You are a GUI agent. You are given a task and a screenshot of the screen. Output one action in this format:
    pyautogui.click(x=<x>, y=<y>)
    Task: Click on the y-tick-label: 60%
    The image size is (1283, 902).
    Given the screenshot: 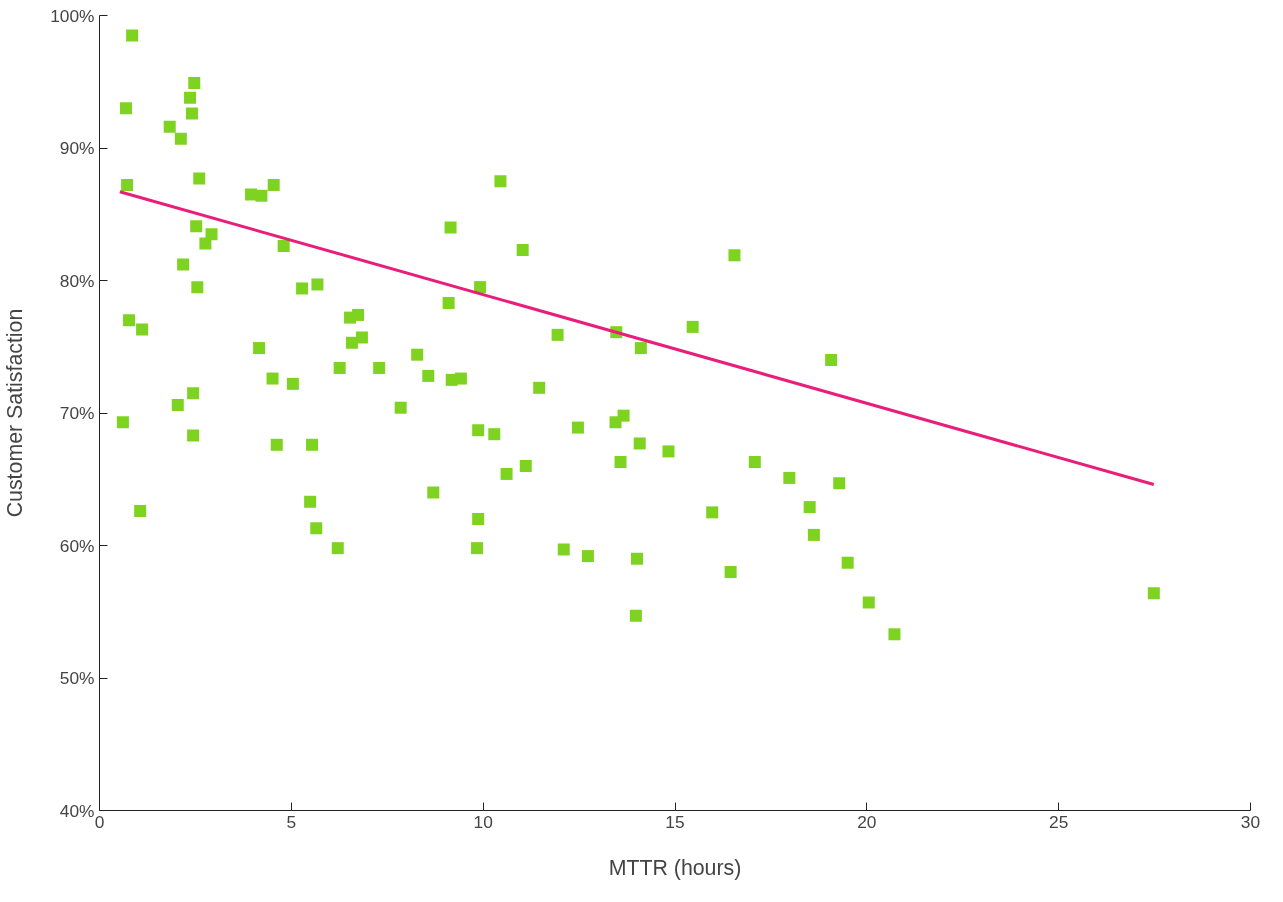 What is the action you would take?
    pyautogui.click(x=77, y=545)
    